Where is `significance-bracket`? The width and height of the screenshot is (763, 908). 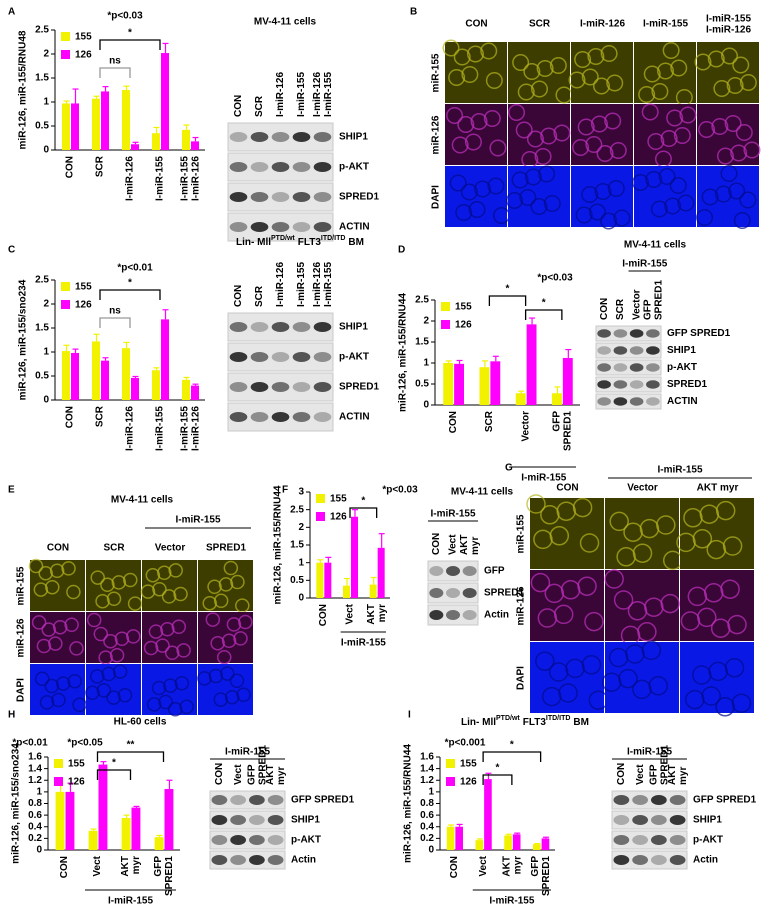 significance-bracket is located at coordinates (512, 756).